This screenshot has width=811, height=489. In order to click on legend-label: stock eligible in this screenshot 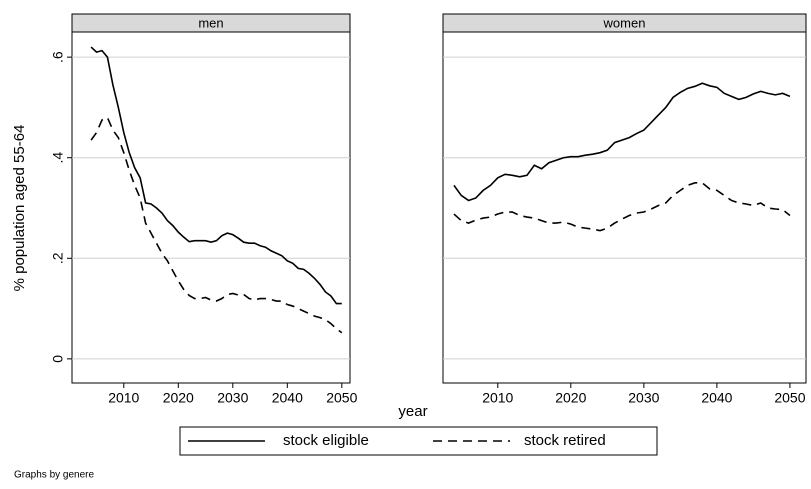, I will do `click(326, 440)`.